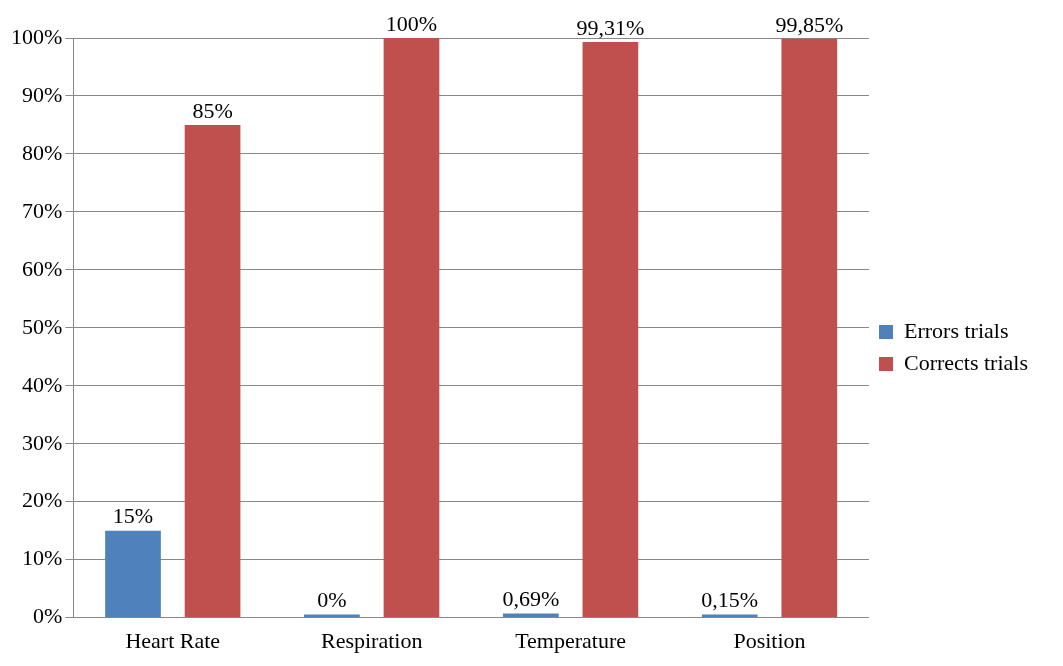  Describe the element at coordinates (531, 599) in the screenshot. I see `data-label: 0,69%` at that location.